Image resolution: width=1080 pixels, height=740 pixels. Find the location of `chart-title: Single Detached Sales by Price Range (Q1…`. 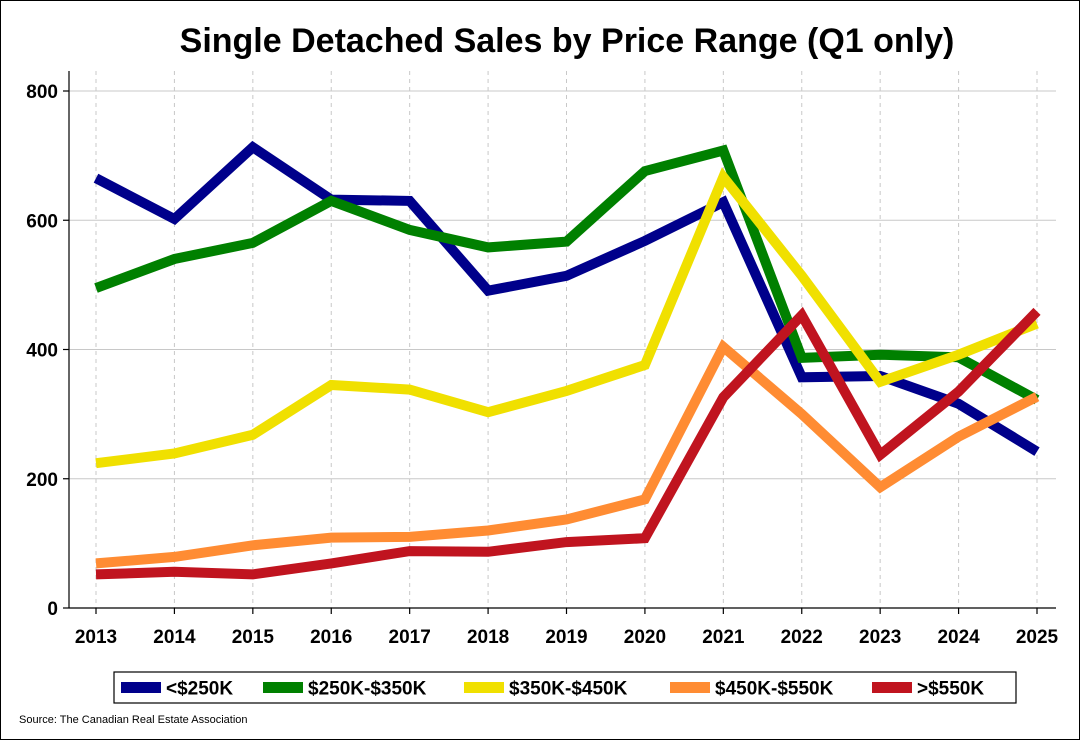

chart-title: Single Detached Sales by Price Range (Q1… is located at coordinates (567, 41).